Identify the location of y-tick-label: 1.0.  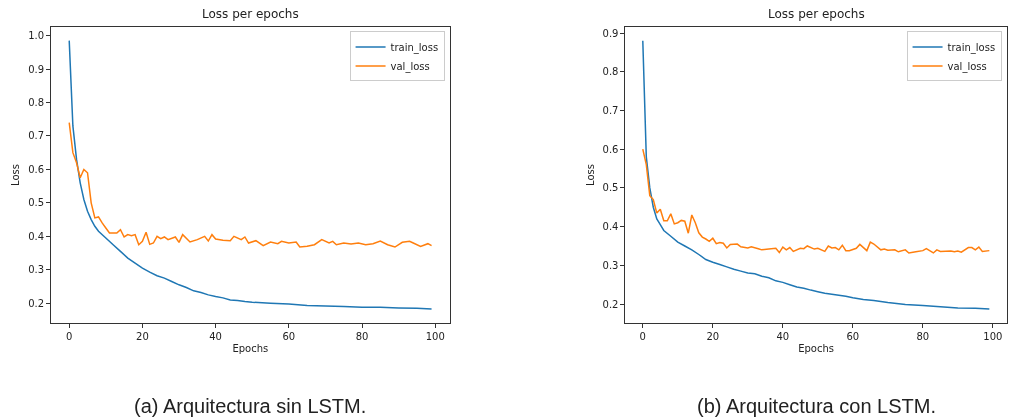
(36, 36).